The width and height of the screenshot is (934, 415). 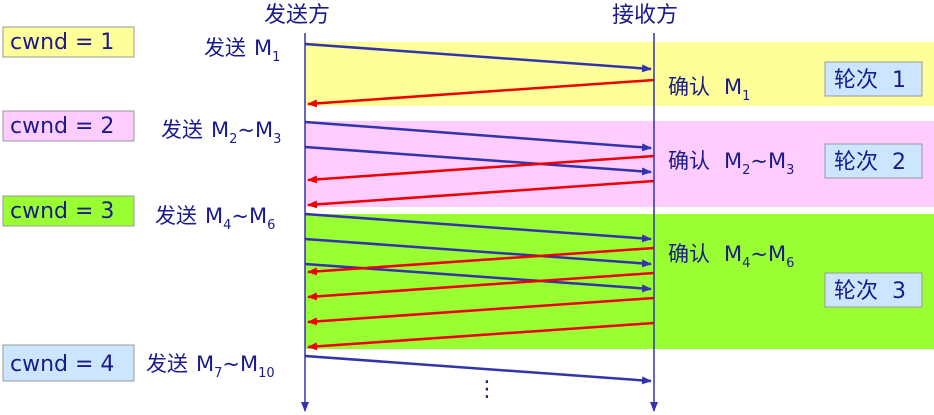 What do you see at coordinates (242, 50) in the screenshot?
I see `send-label-1: 发送 M1` at bounding box center [242, 50].